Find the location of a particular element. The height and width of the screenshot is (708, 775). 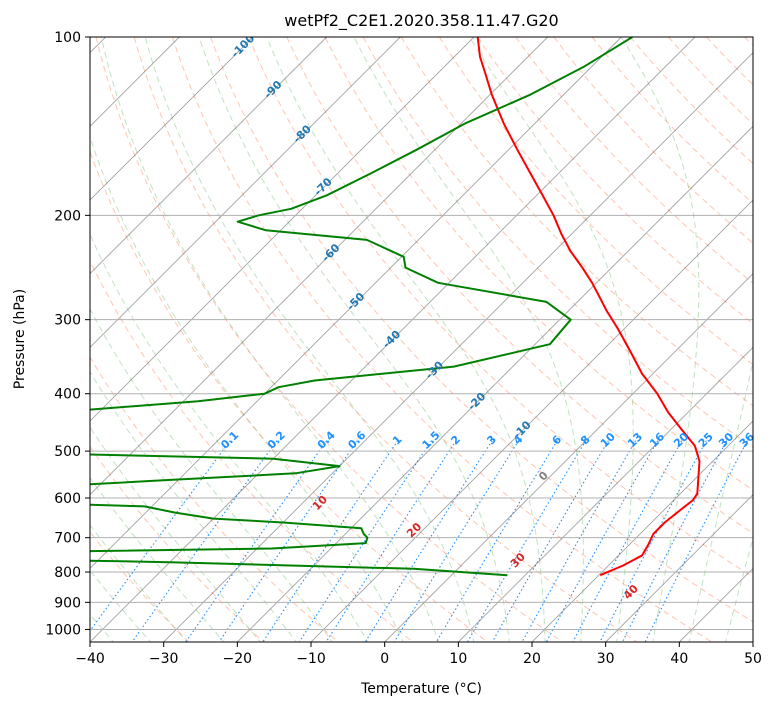

y-tick-label: 100 is located at coordinates (67, 38).